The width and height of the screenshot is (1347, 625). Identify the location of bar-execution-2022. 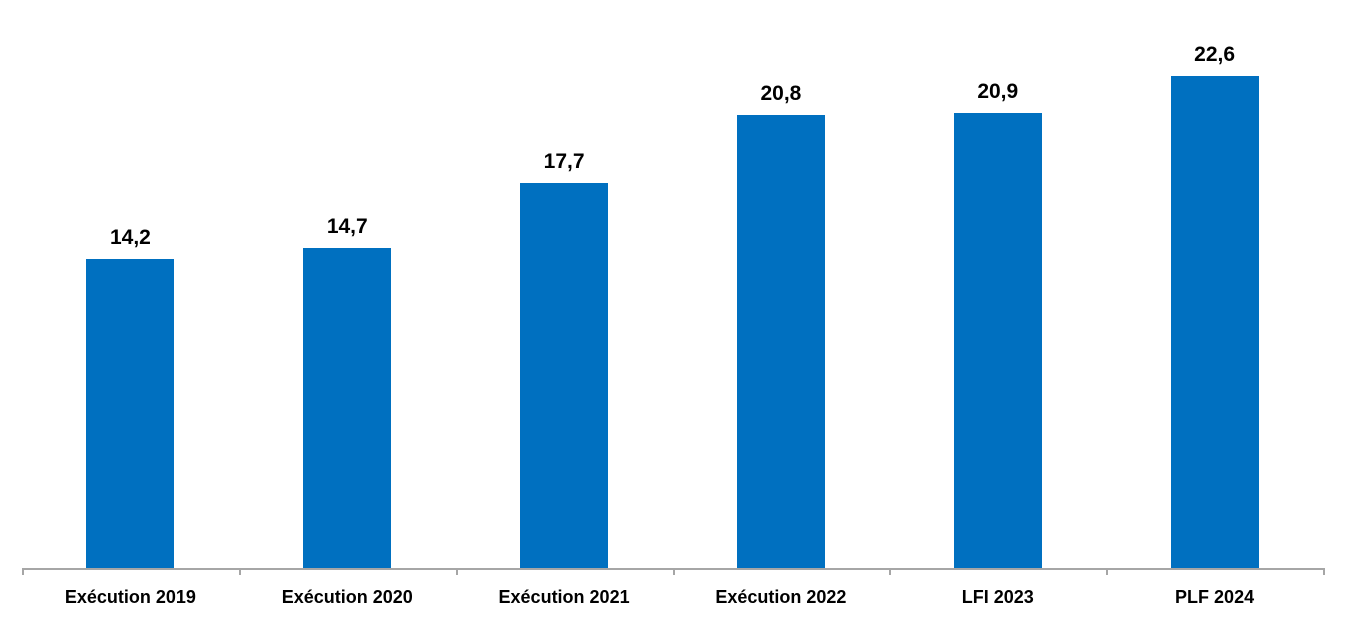
(780, 341).